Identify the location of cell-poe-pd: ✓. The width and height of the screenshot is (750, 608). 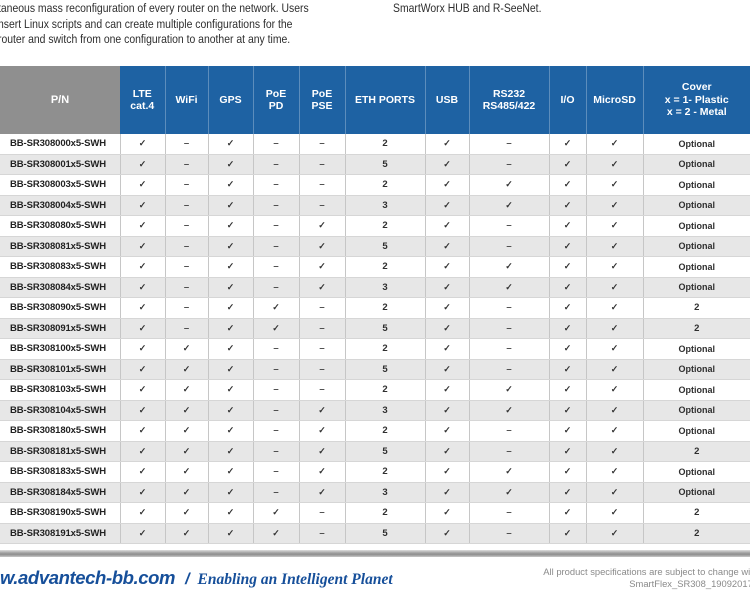
(276, 533).